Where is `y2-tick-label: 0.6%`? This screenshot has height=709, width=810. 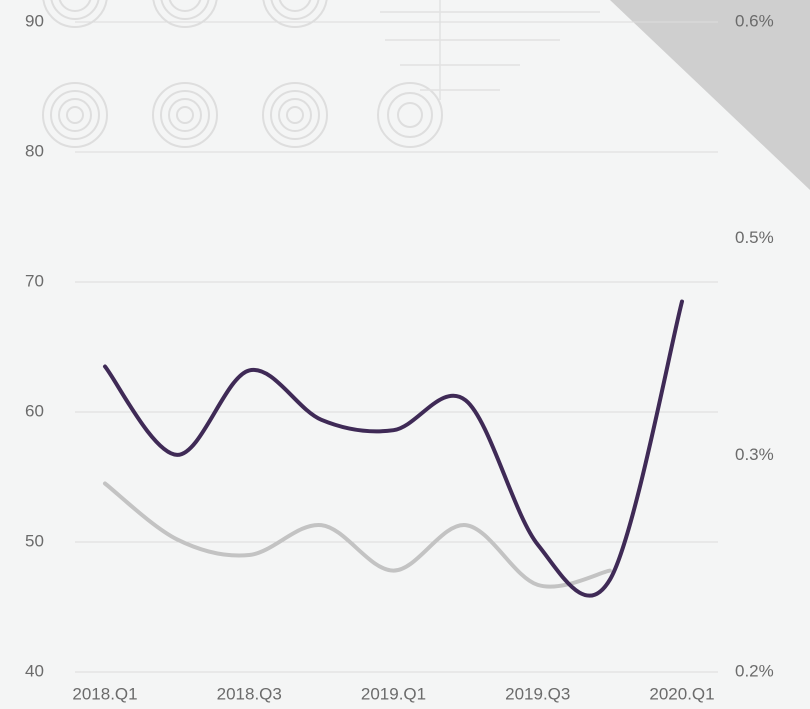 y2-tick-label: 0.6% is located at coordinates (754, 20).